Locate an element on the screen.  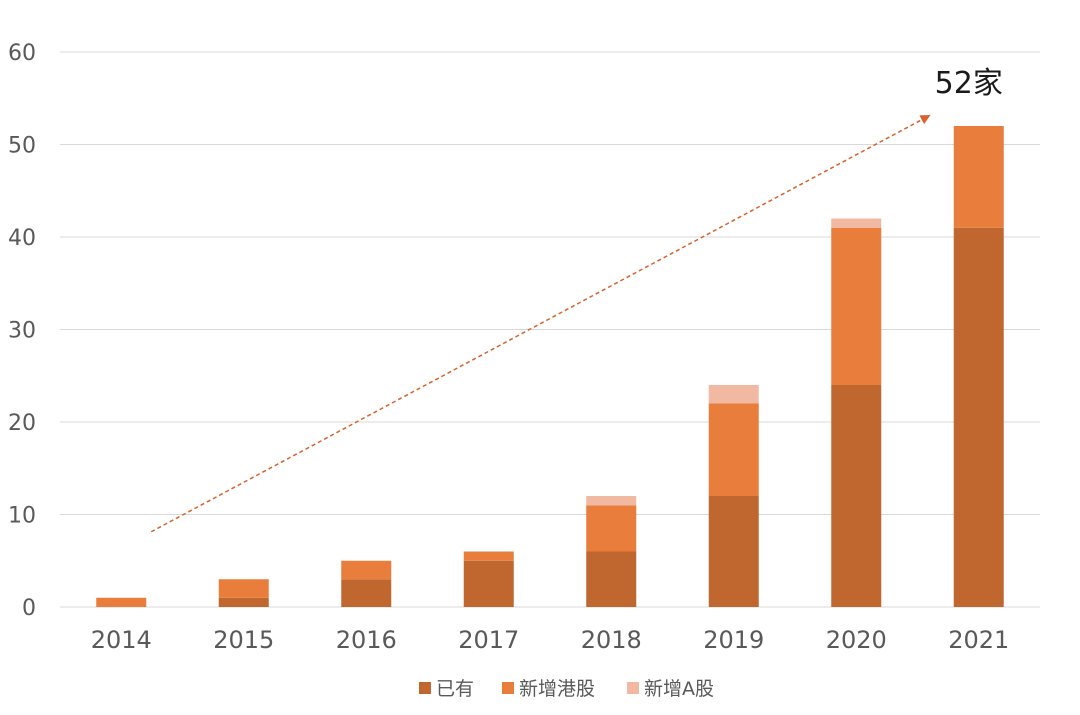
x-tick-label: 2015 is located at coordinates (243, 640).